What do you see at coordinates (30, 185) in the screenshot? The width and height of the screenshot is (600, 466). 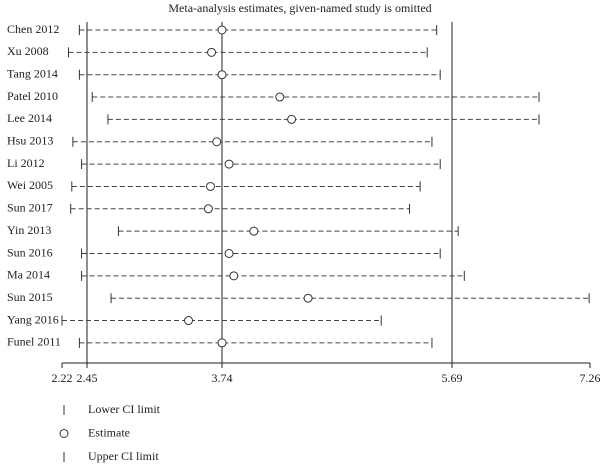 I see `y-tick-label: Wei 2005` at bounding box center [30, 185].